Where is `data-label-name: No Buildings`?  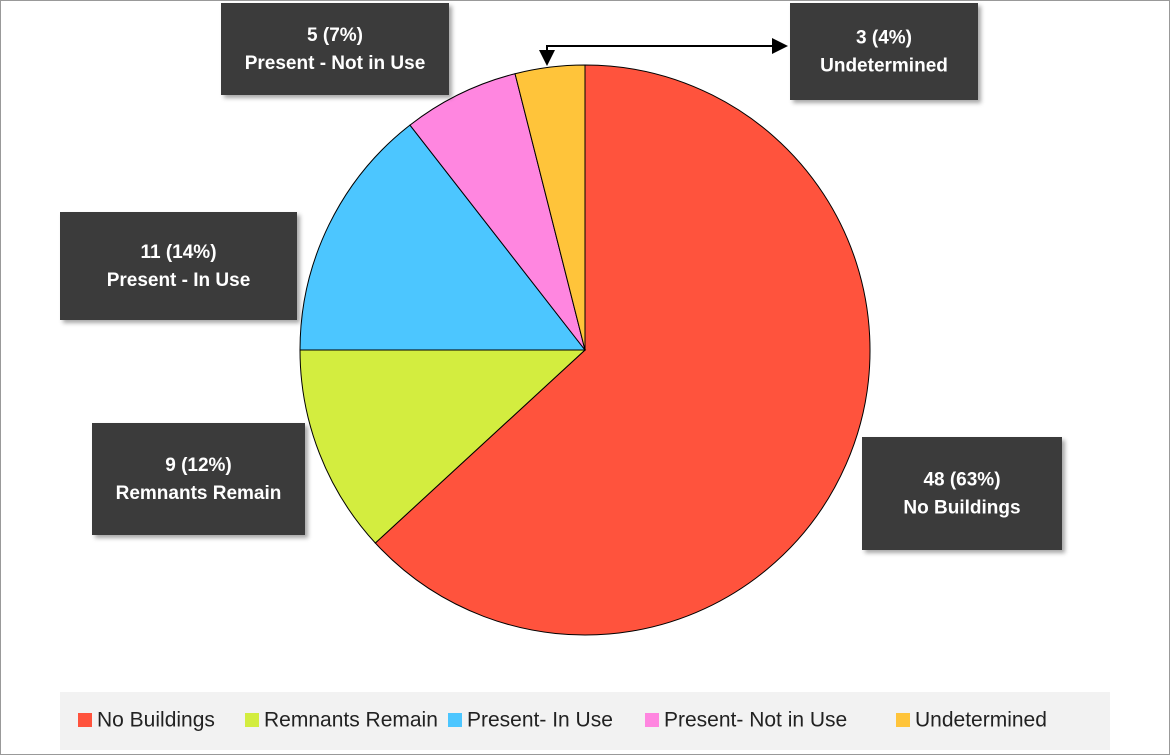 data-label-name: No Buildings is located at coordinates (961, 508).